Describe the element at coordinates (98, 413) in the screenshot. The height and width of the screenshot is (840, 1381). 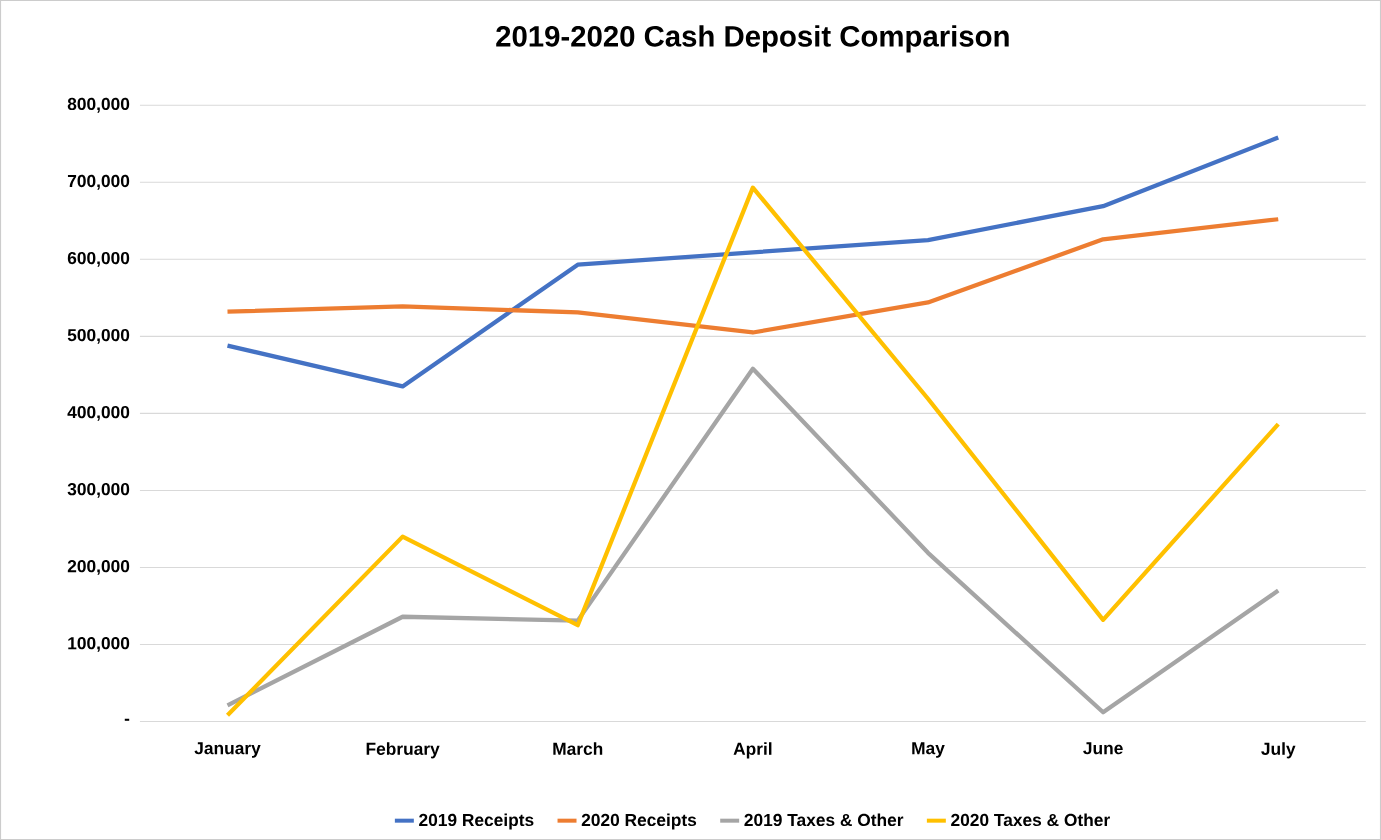
I see `y-tick-label: 400,000` at that location.